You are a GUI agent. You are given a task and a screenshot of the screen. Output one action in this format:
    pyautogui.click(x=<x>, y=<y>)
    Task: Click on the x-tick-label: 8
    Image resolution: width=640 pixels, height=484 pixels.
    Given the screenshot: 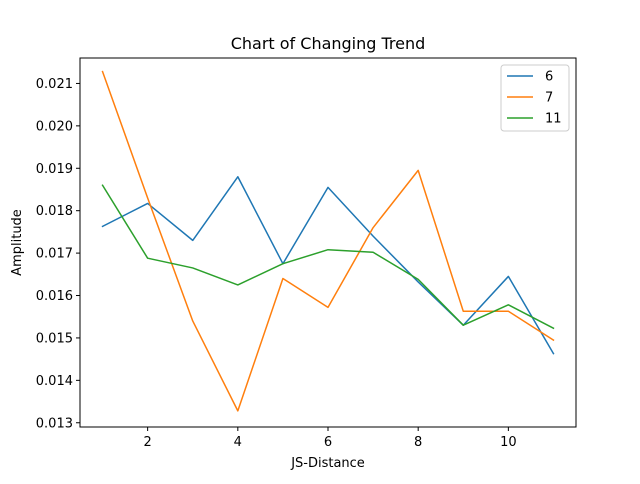 What is the action you would take?
    pyautogui.click(x=418, y=442)
    